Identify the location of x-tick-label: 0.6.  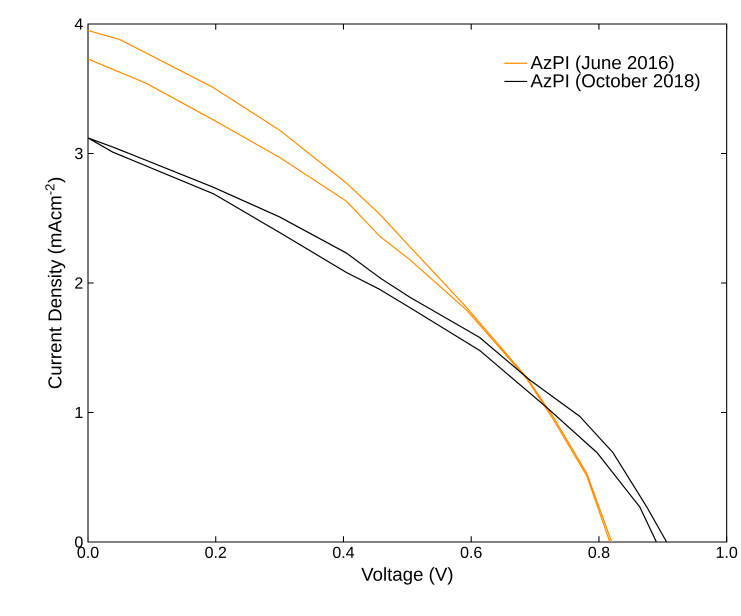
(471, 552).